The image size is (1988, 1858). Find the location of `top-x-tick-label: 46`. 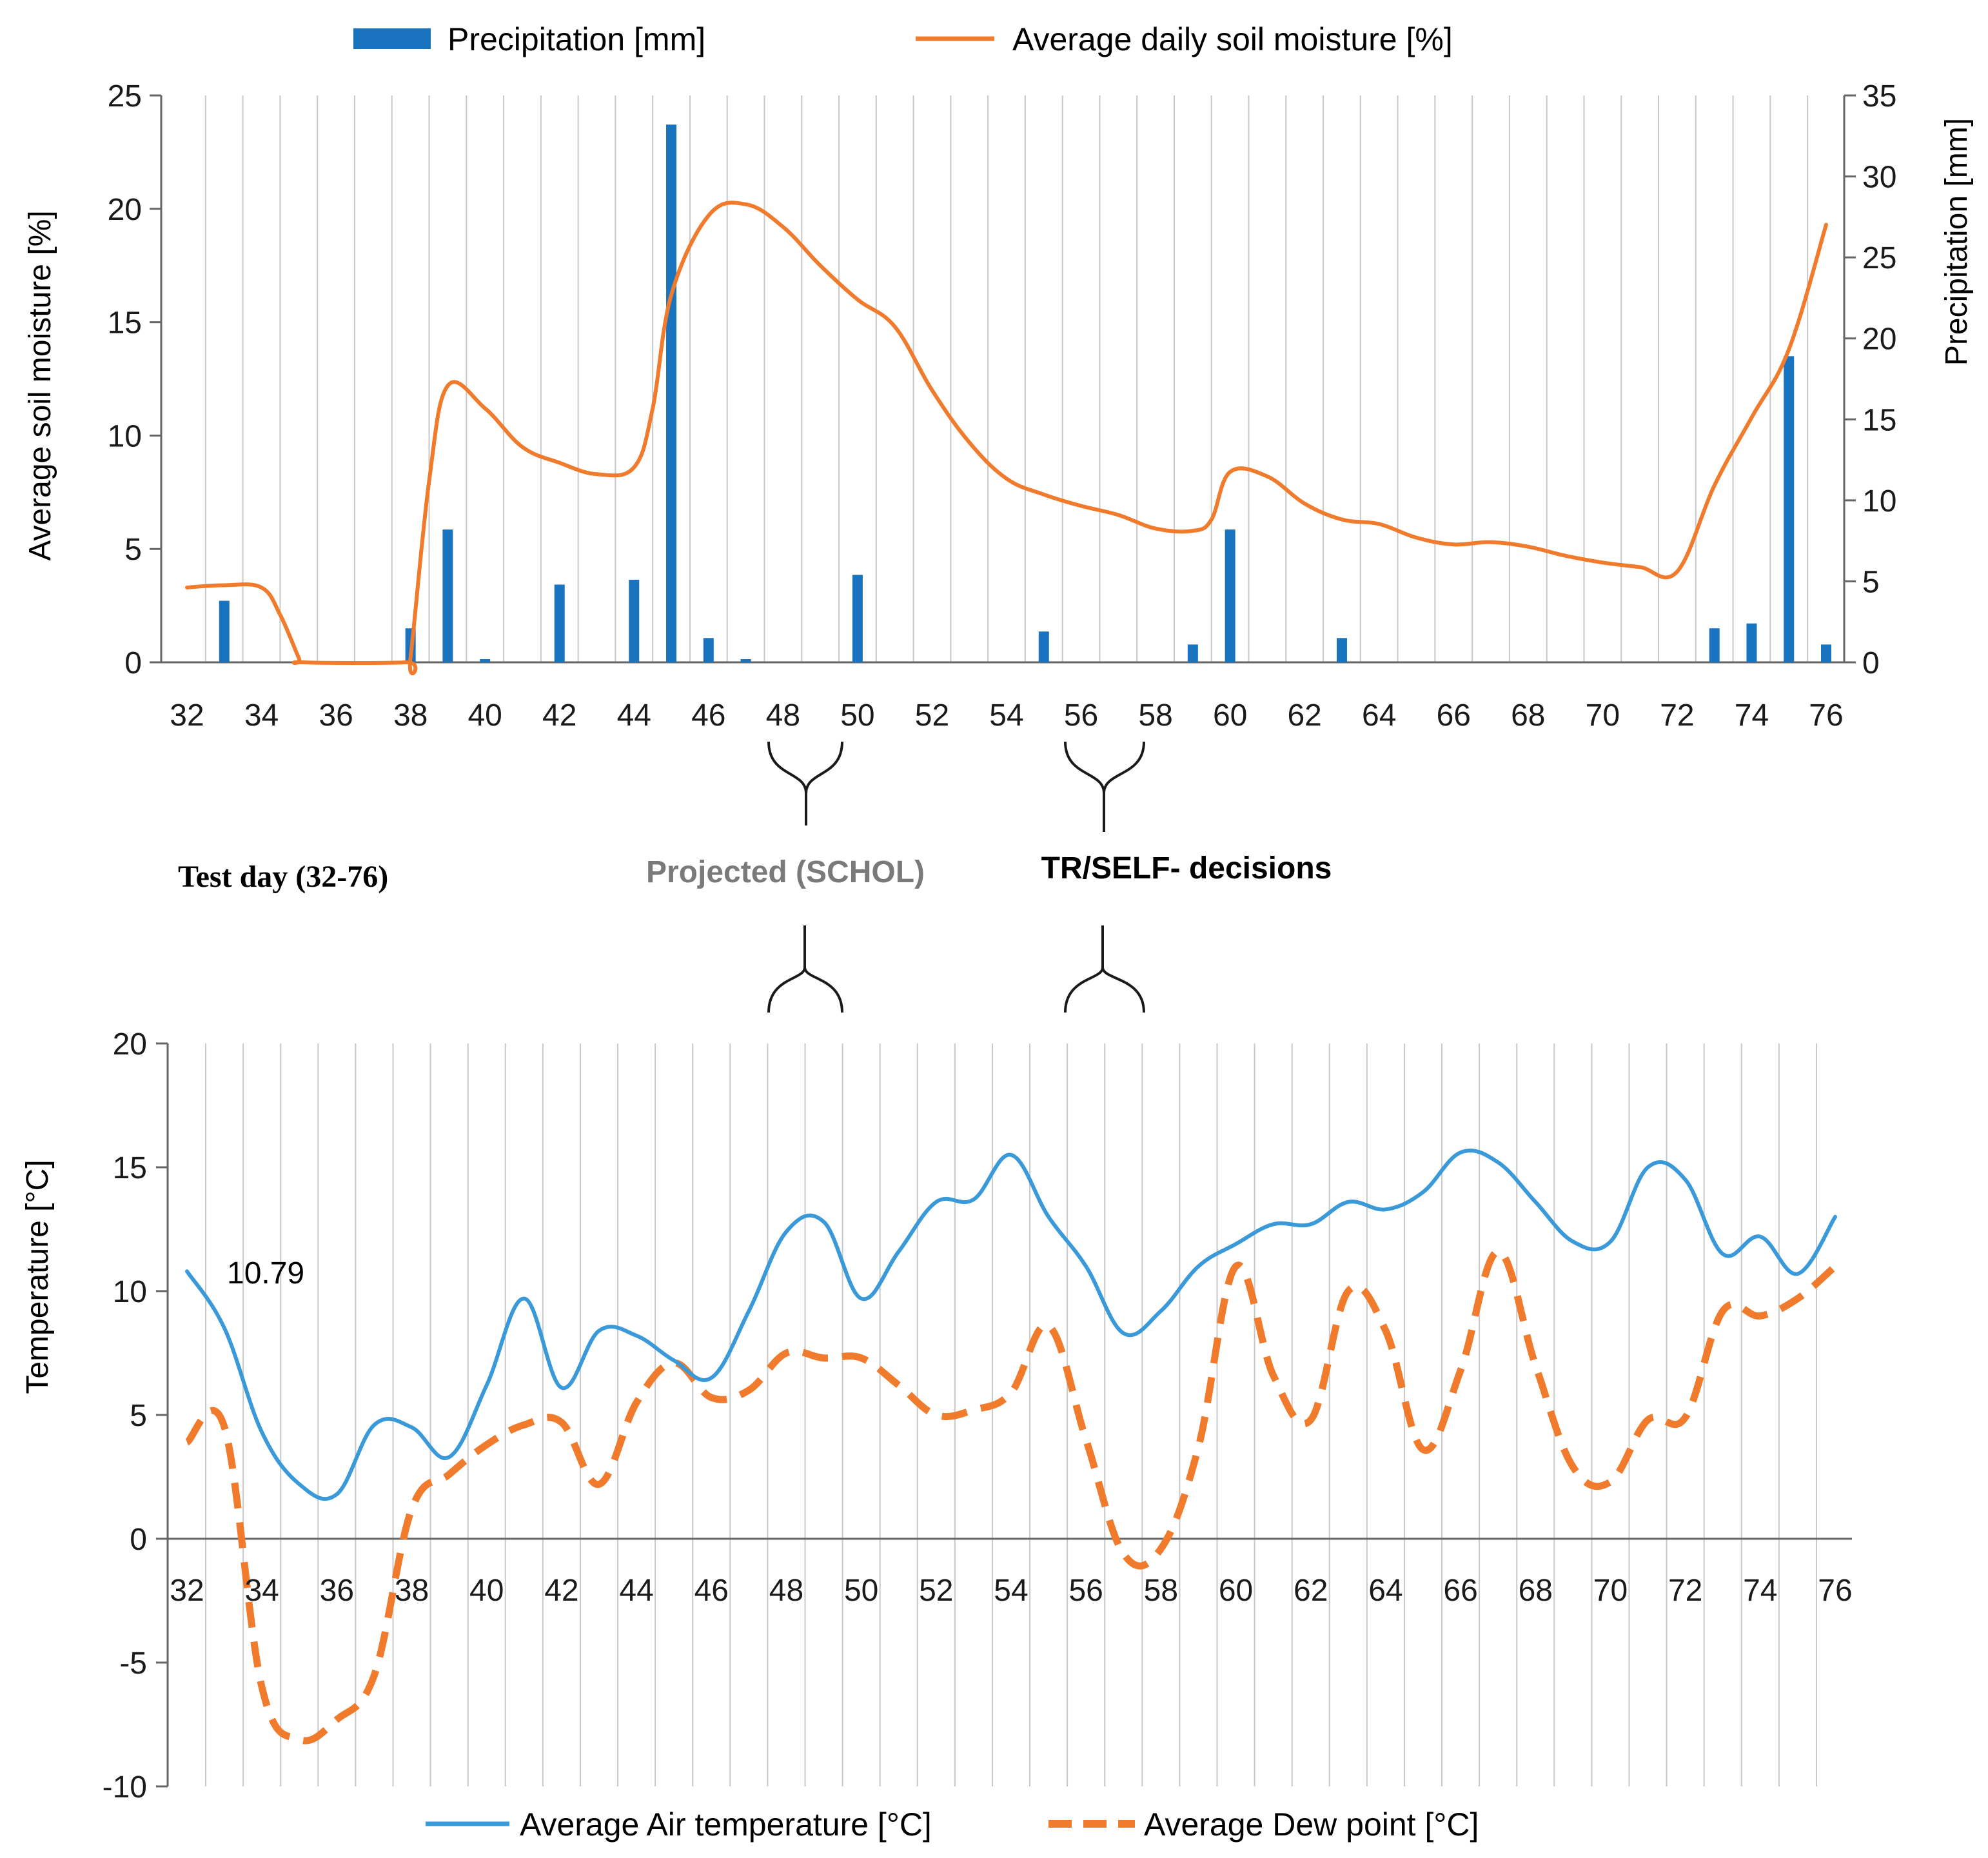

top-x-tick-label: 46 is located at coordinates (708, 715).